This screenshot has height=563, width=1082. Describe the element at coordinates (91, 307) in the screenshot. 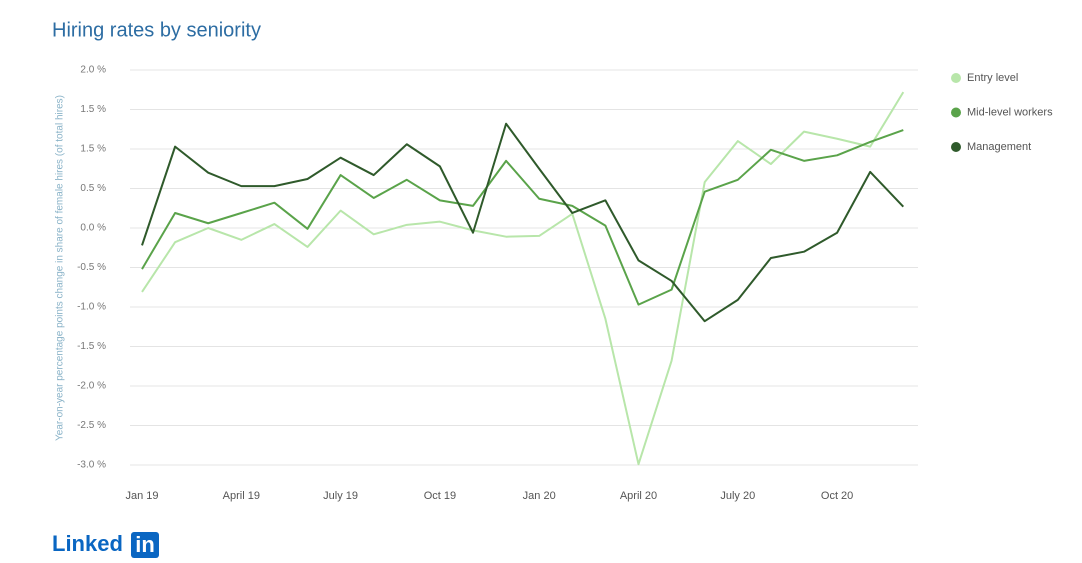

I see `y-tick-label: -1.0 %` at that location.